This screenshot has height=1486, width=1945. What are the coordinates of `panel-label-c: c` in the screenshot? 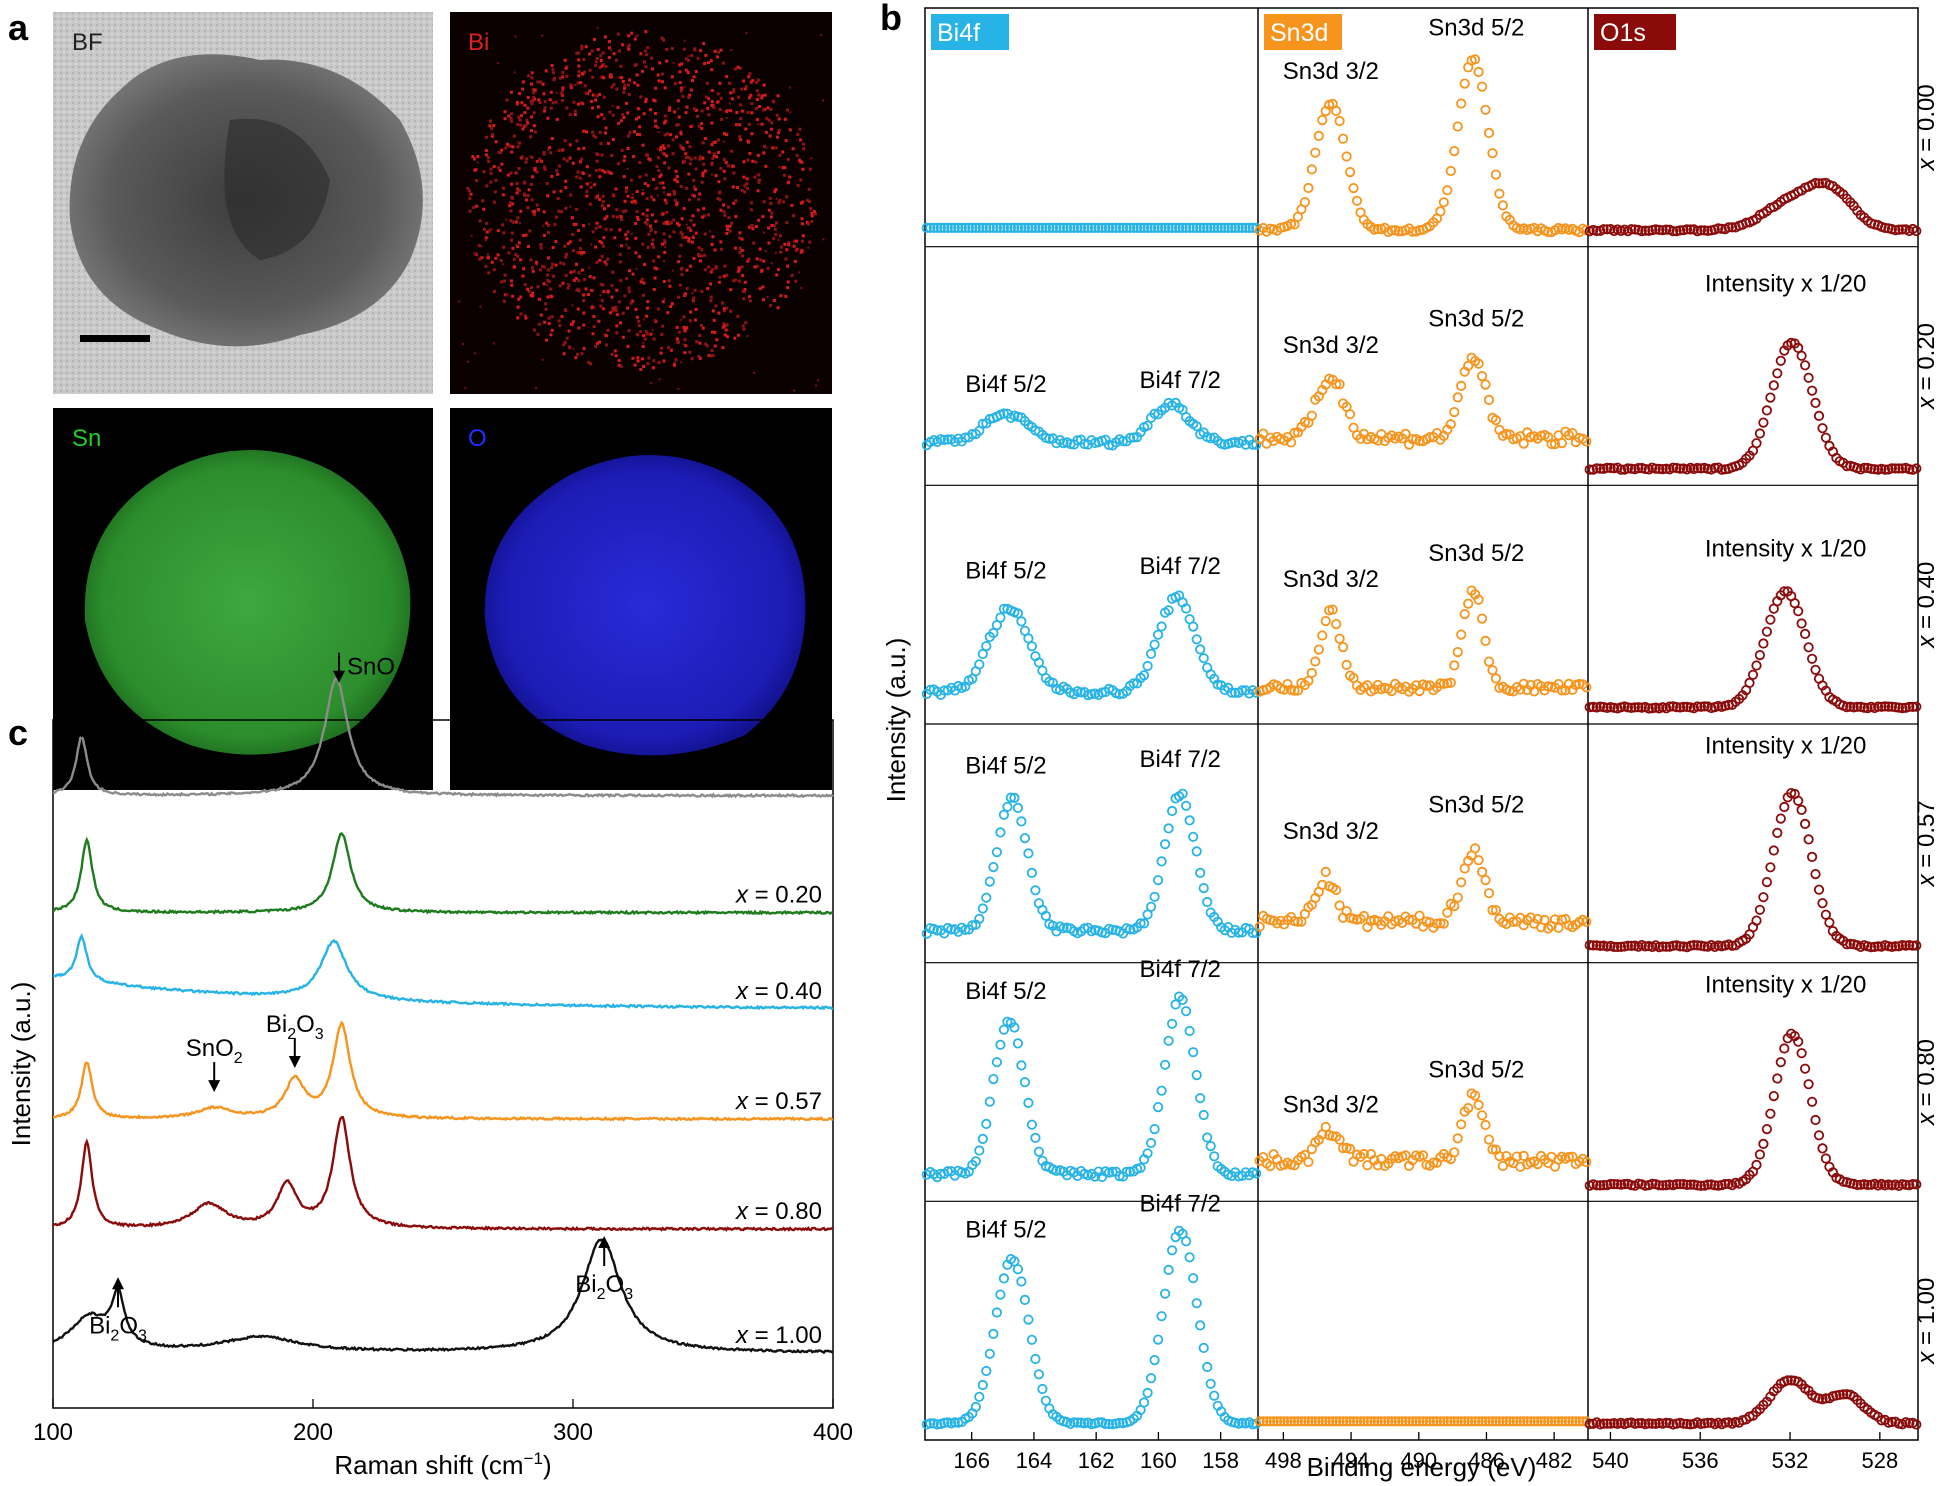 It's located at (18, 732).